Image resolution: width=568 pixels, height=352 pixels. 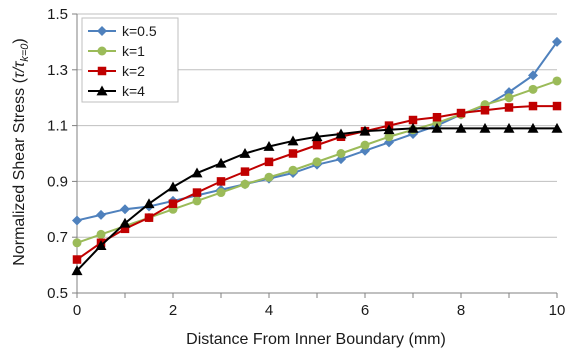 What do you see at coordinates (122, 61) in the screenshot?
I see `legend-items: k=0.5 k=1 k=2 k=4` at bounding box center [122, 61].